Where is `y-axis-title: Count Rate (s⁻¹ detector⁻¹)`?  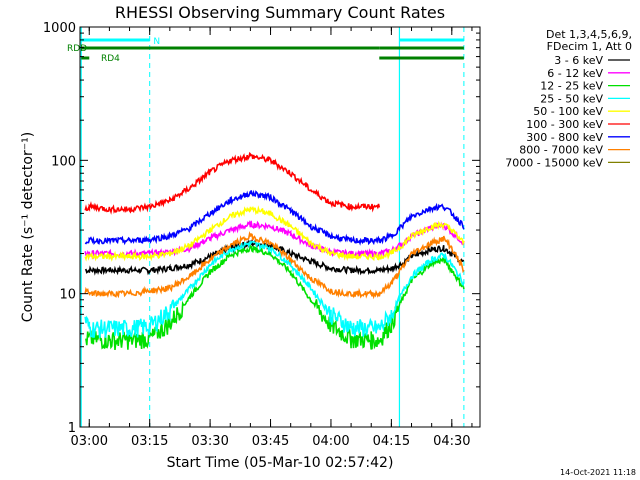
y-axis-title: Count Rate (s⁻¹ detector⁻¹) is located at coordinates (28, 227).